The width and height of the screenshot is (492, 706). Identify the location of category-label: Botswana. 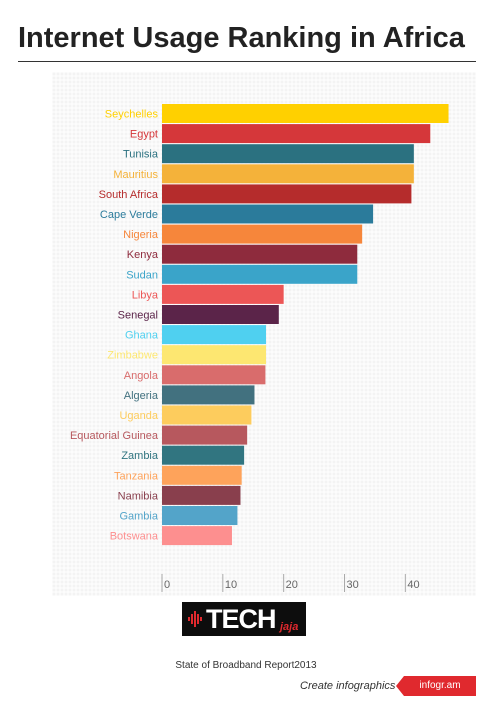
(134, 537).